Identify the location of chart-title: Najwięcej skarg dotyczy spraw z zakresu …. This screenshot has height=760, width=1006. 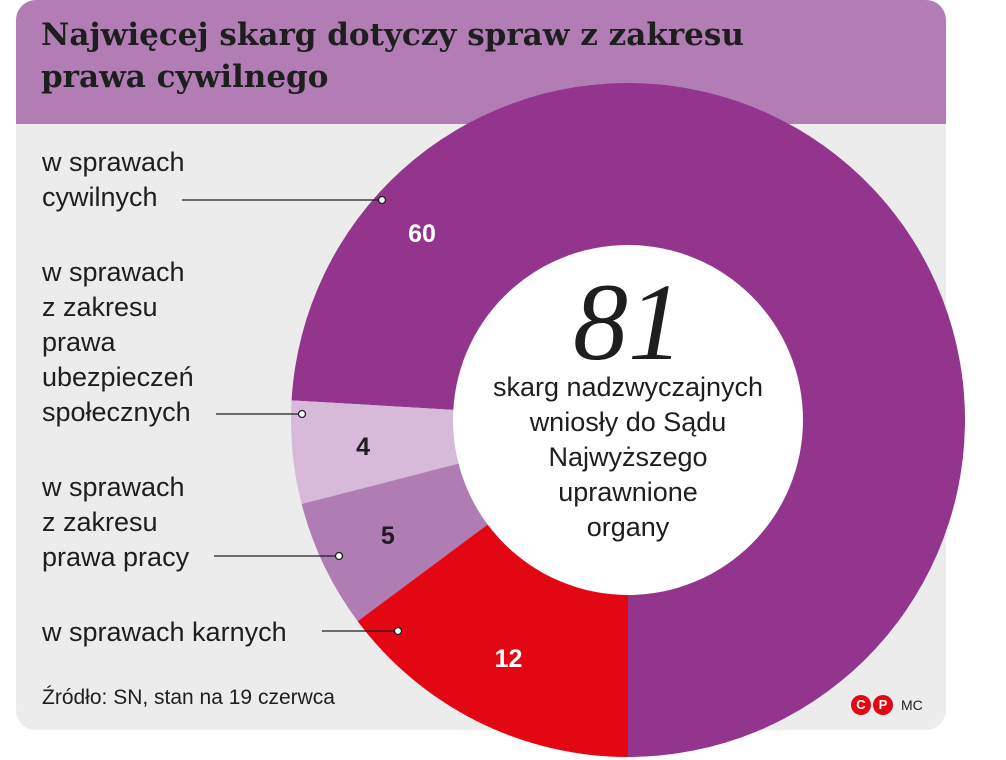
(392, 56).